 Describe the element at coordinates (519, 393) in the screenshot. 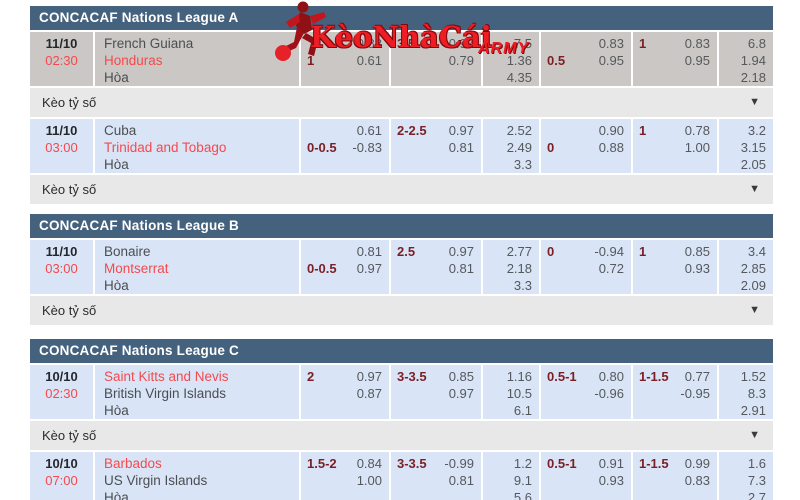

I see `odds-value: 10.5` at that location.